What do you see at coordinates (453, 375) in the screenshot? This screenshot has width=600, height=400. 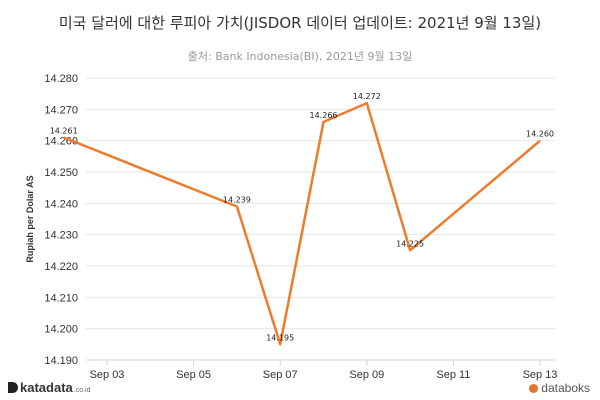 I see `x-tick-label: Sep 11` at bounding box center [453, 375].